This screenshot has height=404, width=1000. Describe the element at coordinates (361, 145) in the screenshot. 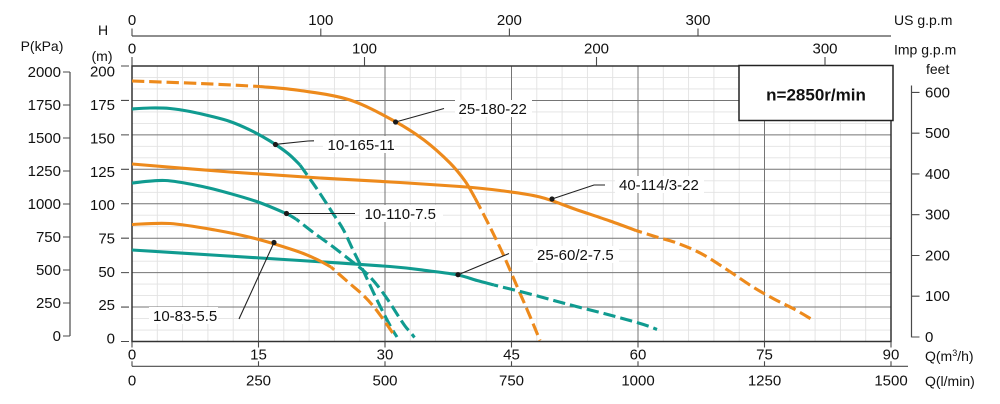

I see `svg-text: 10-165-11` at that location.